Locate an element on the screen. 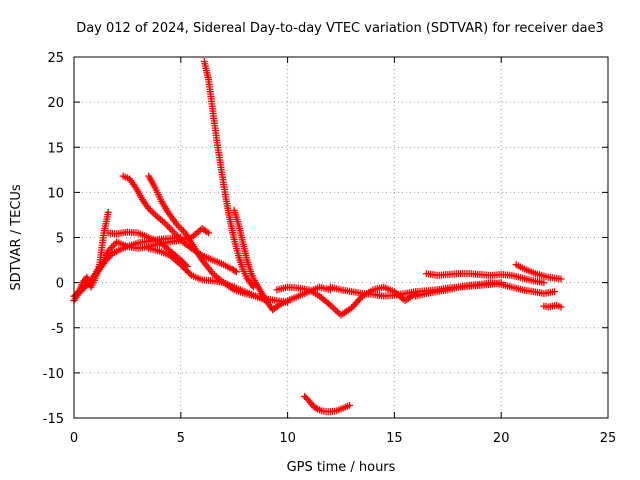  x-axis-title: GPS time / hours is located at coordinates (341, 467).